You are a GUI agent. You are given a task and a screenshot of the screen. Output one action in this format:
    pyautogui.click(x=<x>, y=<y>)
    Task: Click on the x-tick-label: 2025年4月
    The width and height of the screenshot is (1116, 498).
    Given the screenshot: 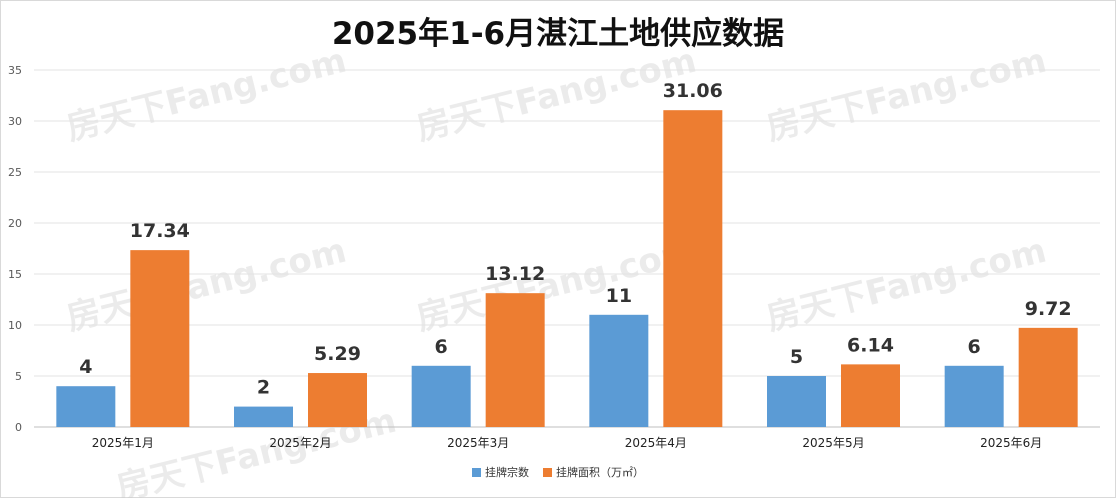 What is the action you would take?
    pyautogui.click(x=656, y=443)
    